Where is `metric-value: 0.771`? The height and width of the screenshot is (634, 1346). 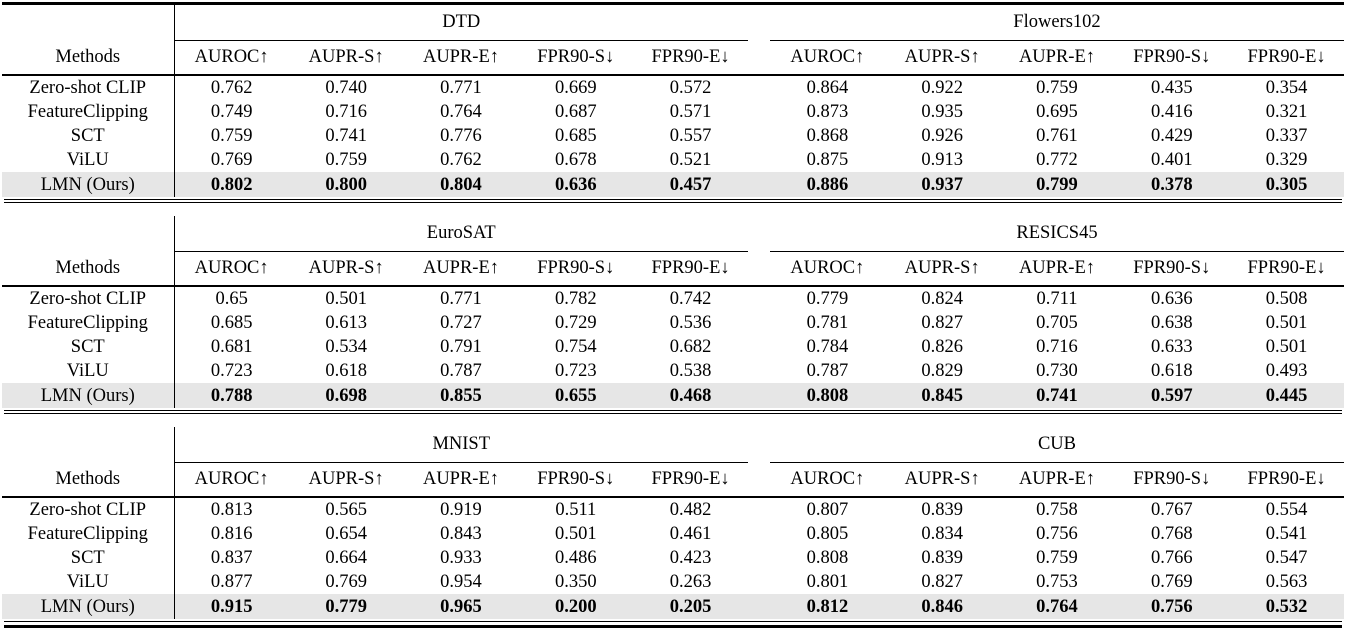
metric-value: 0.771 is located at coordinates (461, 88).